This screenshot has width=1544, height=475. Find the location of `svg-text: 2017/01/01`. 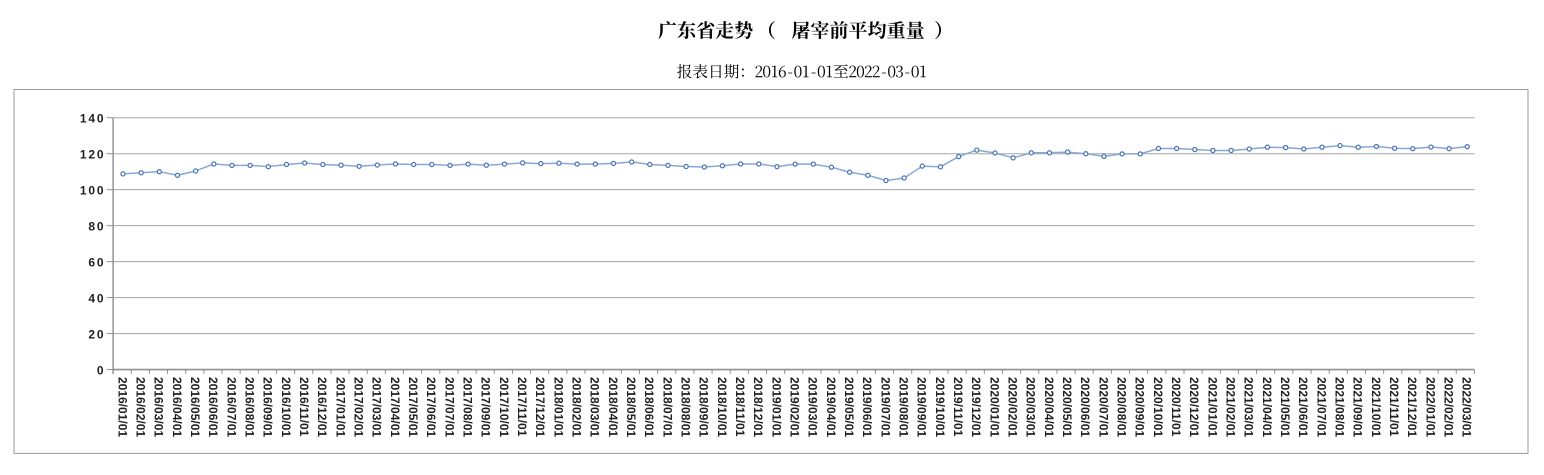

svg-text: 2017/01/01 is located at coordinates (340, 407).